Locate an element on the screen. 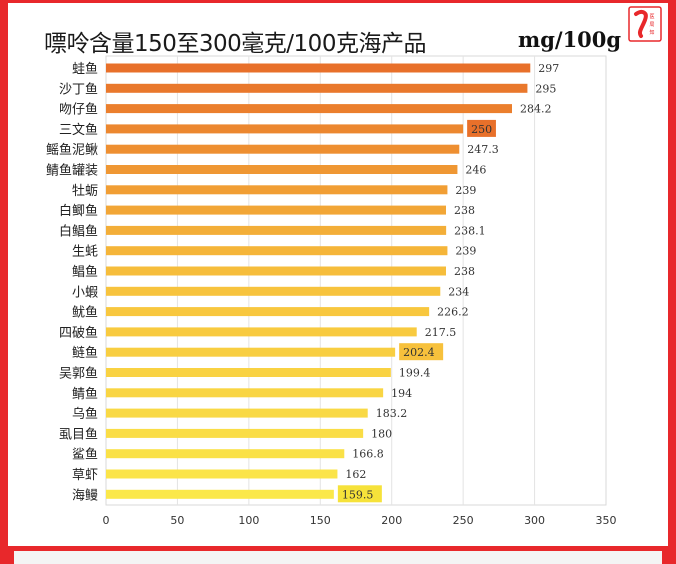  data-label: 180 is located at coordinates (381, 433).